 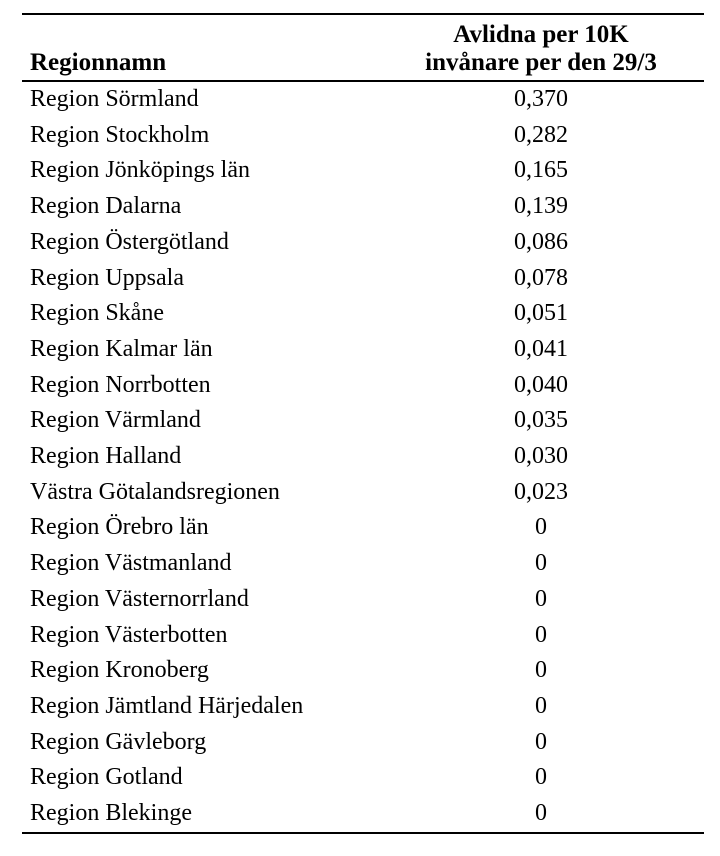 What do you see at coordinates (363, 386) in the screenshot?
I see `table-row: Region Norrbotten 0,040` at bounding box center [363, 386].